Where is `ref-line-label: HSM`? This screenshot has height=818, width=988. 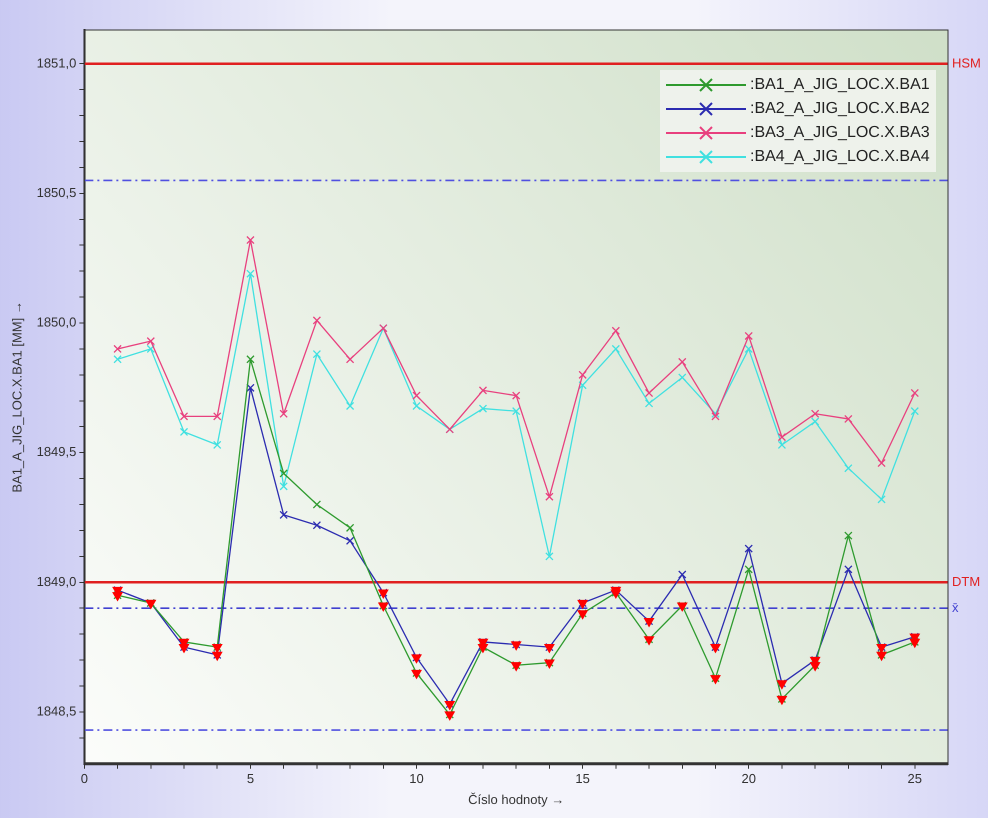 ref-line-label: HSM is located at coordinates (966, 62).